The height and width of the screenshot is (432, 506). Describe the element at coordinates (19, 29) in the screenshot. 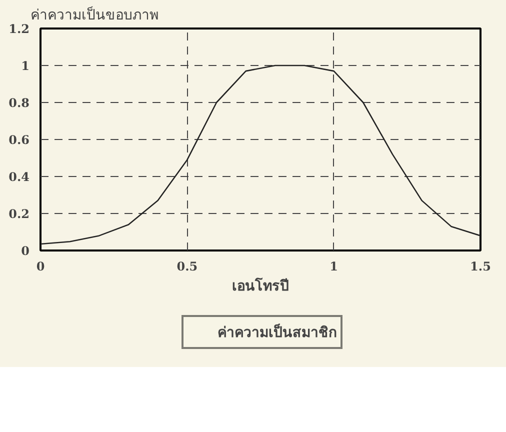

I see `y-tick-label: 1.2` at that location.